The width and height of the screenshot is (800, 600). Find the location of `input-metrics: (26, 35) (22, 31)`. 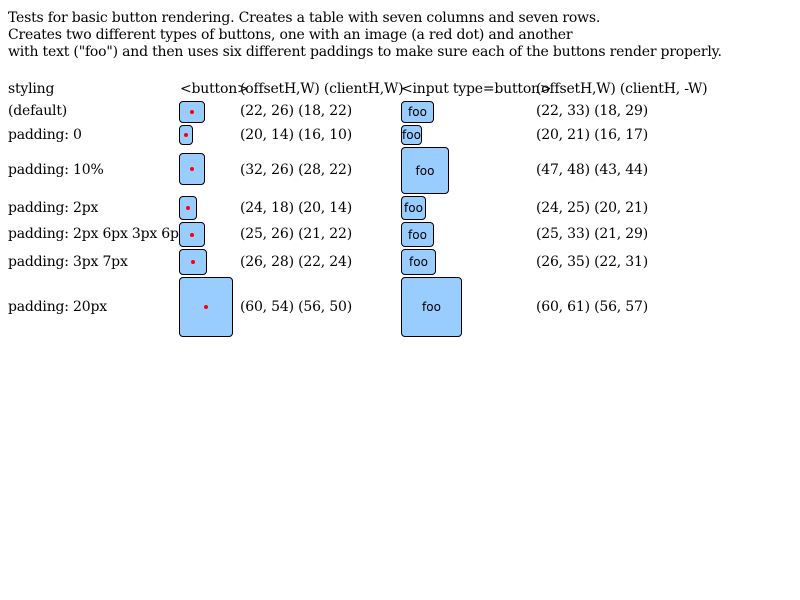

input-metrics: (26, 35) (22, 31) is located at coordinates (592, 262).